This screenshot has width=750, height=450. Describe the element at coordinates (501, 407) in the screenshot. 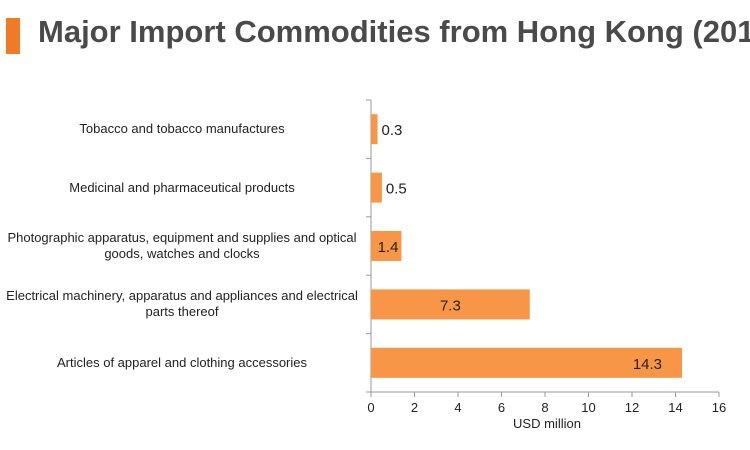

I see `x-tick-label: 6` at that location.